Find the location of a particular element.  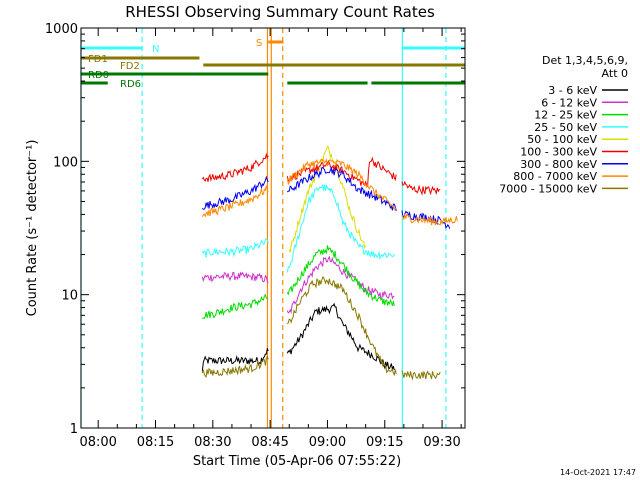

y-tick-label: 1 is located at coordinates (74, 429).